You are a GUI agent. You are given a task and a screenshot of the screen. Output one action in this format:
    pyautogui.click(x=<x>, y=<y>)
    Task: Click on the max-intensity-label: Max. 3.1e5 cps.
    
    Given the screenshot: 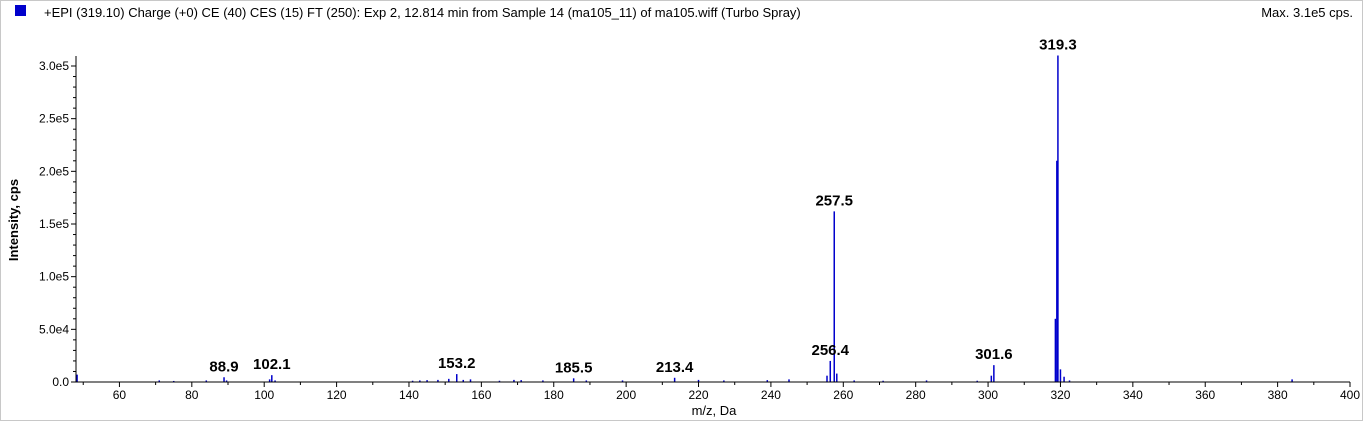 What is the action you would take?
    pyautogui.click(x=1307, y=12)
    